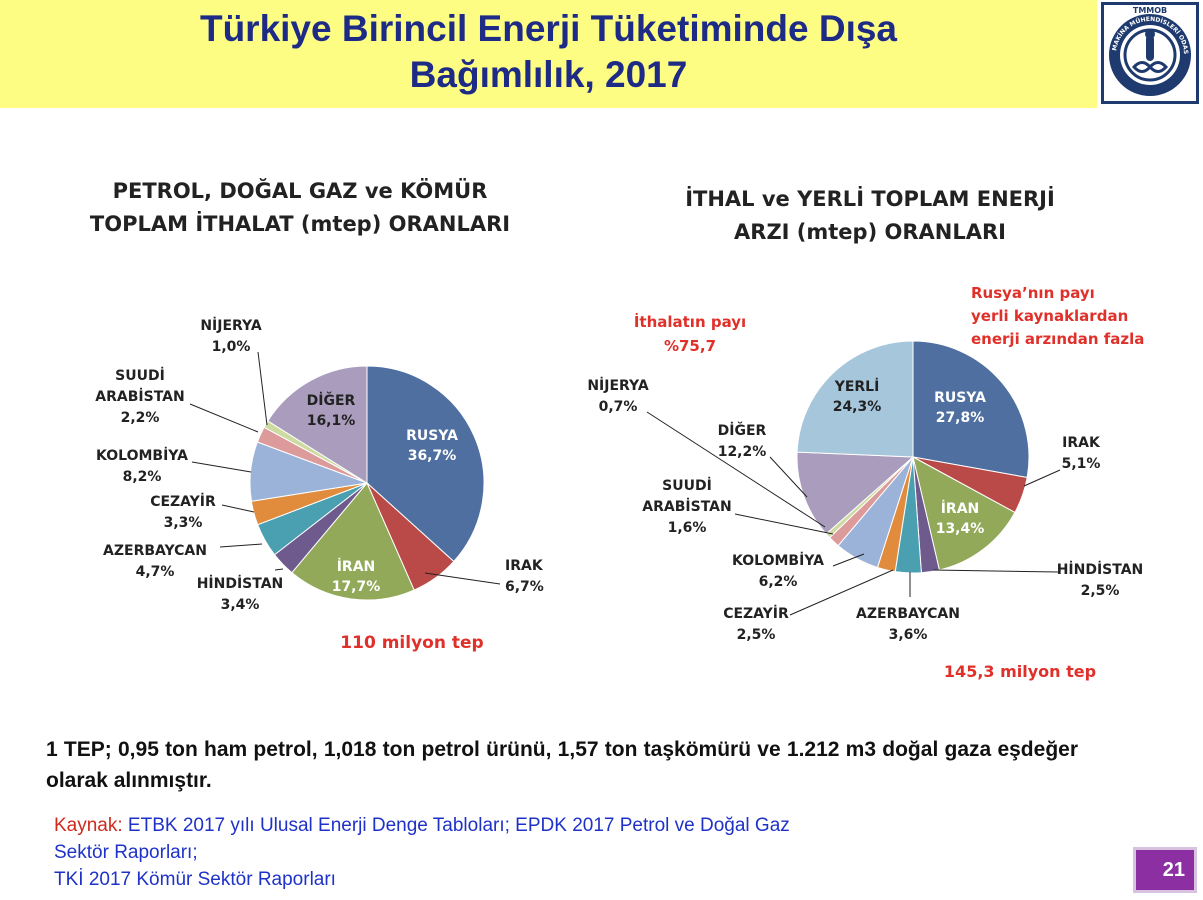  Describe the element at coordinates (231, 325) in the screenshot. I see `chart1-label-nijerya: NİJERYA` at that location.